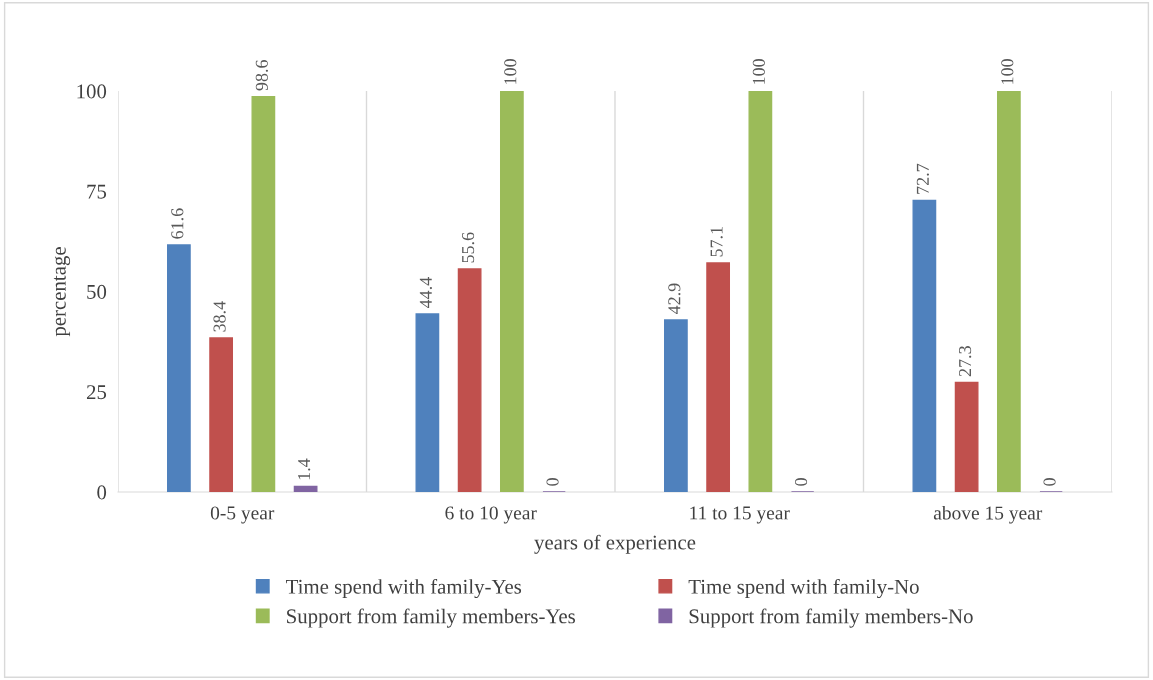 The height and width of the screenshot is (680, 1153). Describe the element at coordinates (425, 293) in the screenshot. I see `data-label: 44.4` at that location.